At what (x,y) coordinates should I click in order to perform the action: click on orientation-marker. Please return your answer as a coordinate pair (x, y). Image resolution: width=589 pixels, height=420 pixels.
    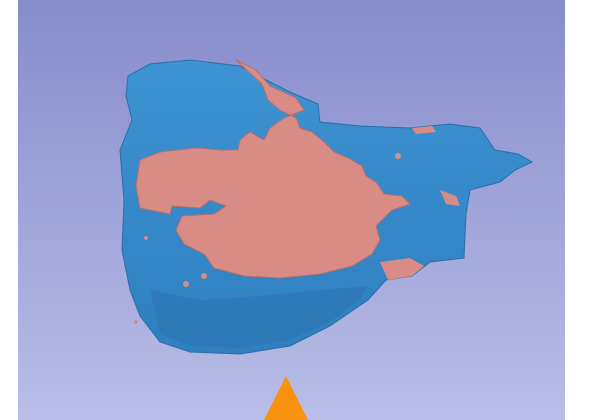
    Looking at the image, I should click on (286, 398).